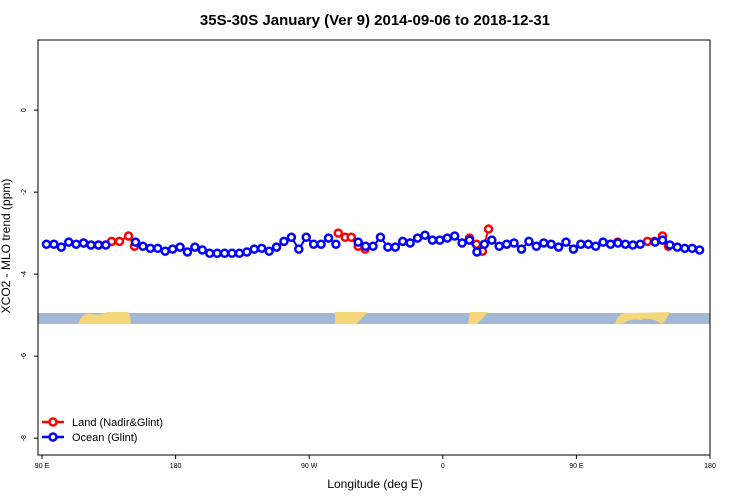 The image size is (750, 500). I want to click on x-tick-label: 90 W, so click(309, 466).